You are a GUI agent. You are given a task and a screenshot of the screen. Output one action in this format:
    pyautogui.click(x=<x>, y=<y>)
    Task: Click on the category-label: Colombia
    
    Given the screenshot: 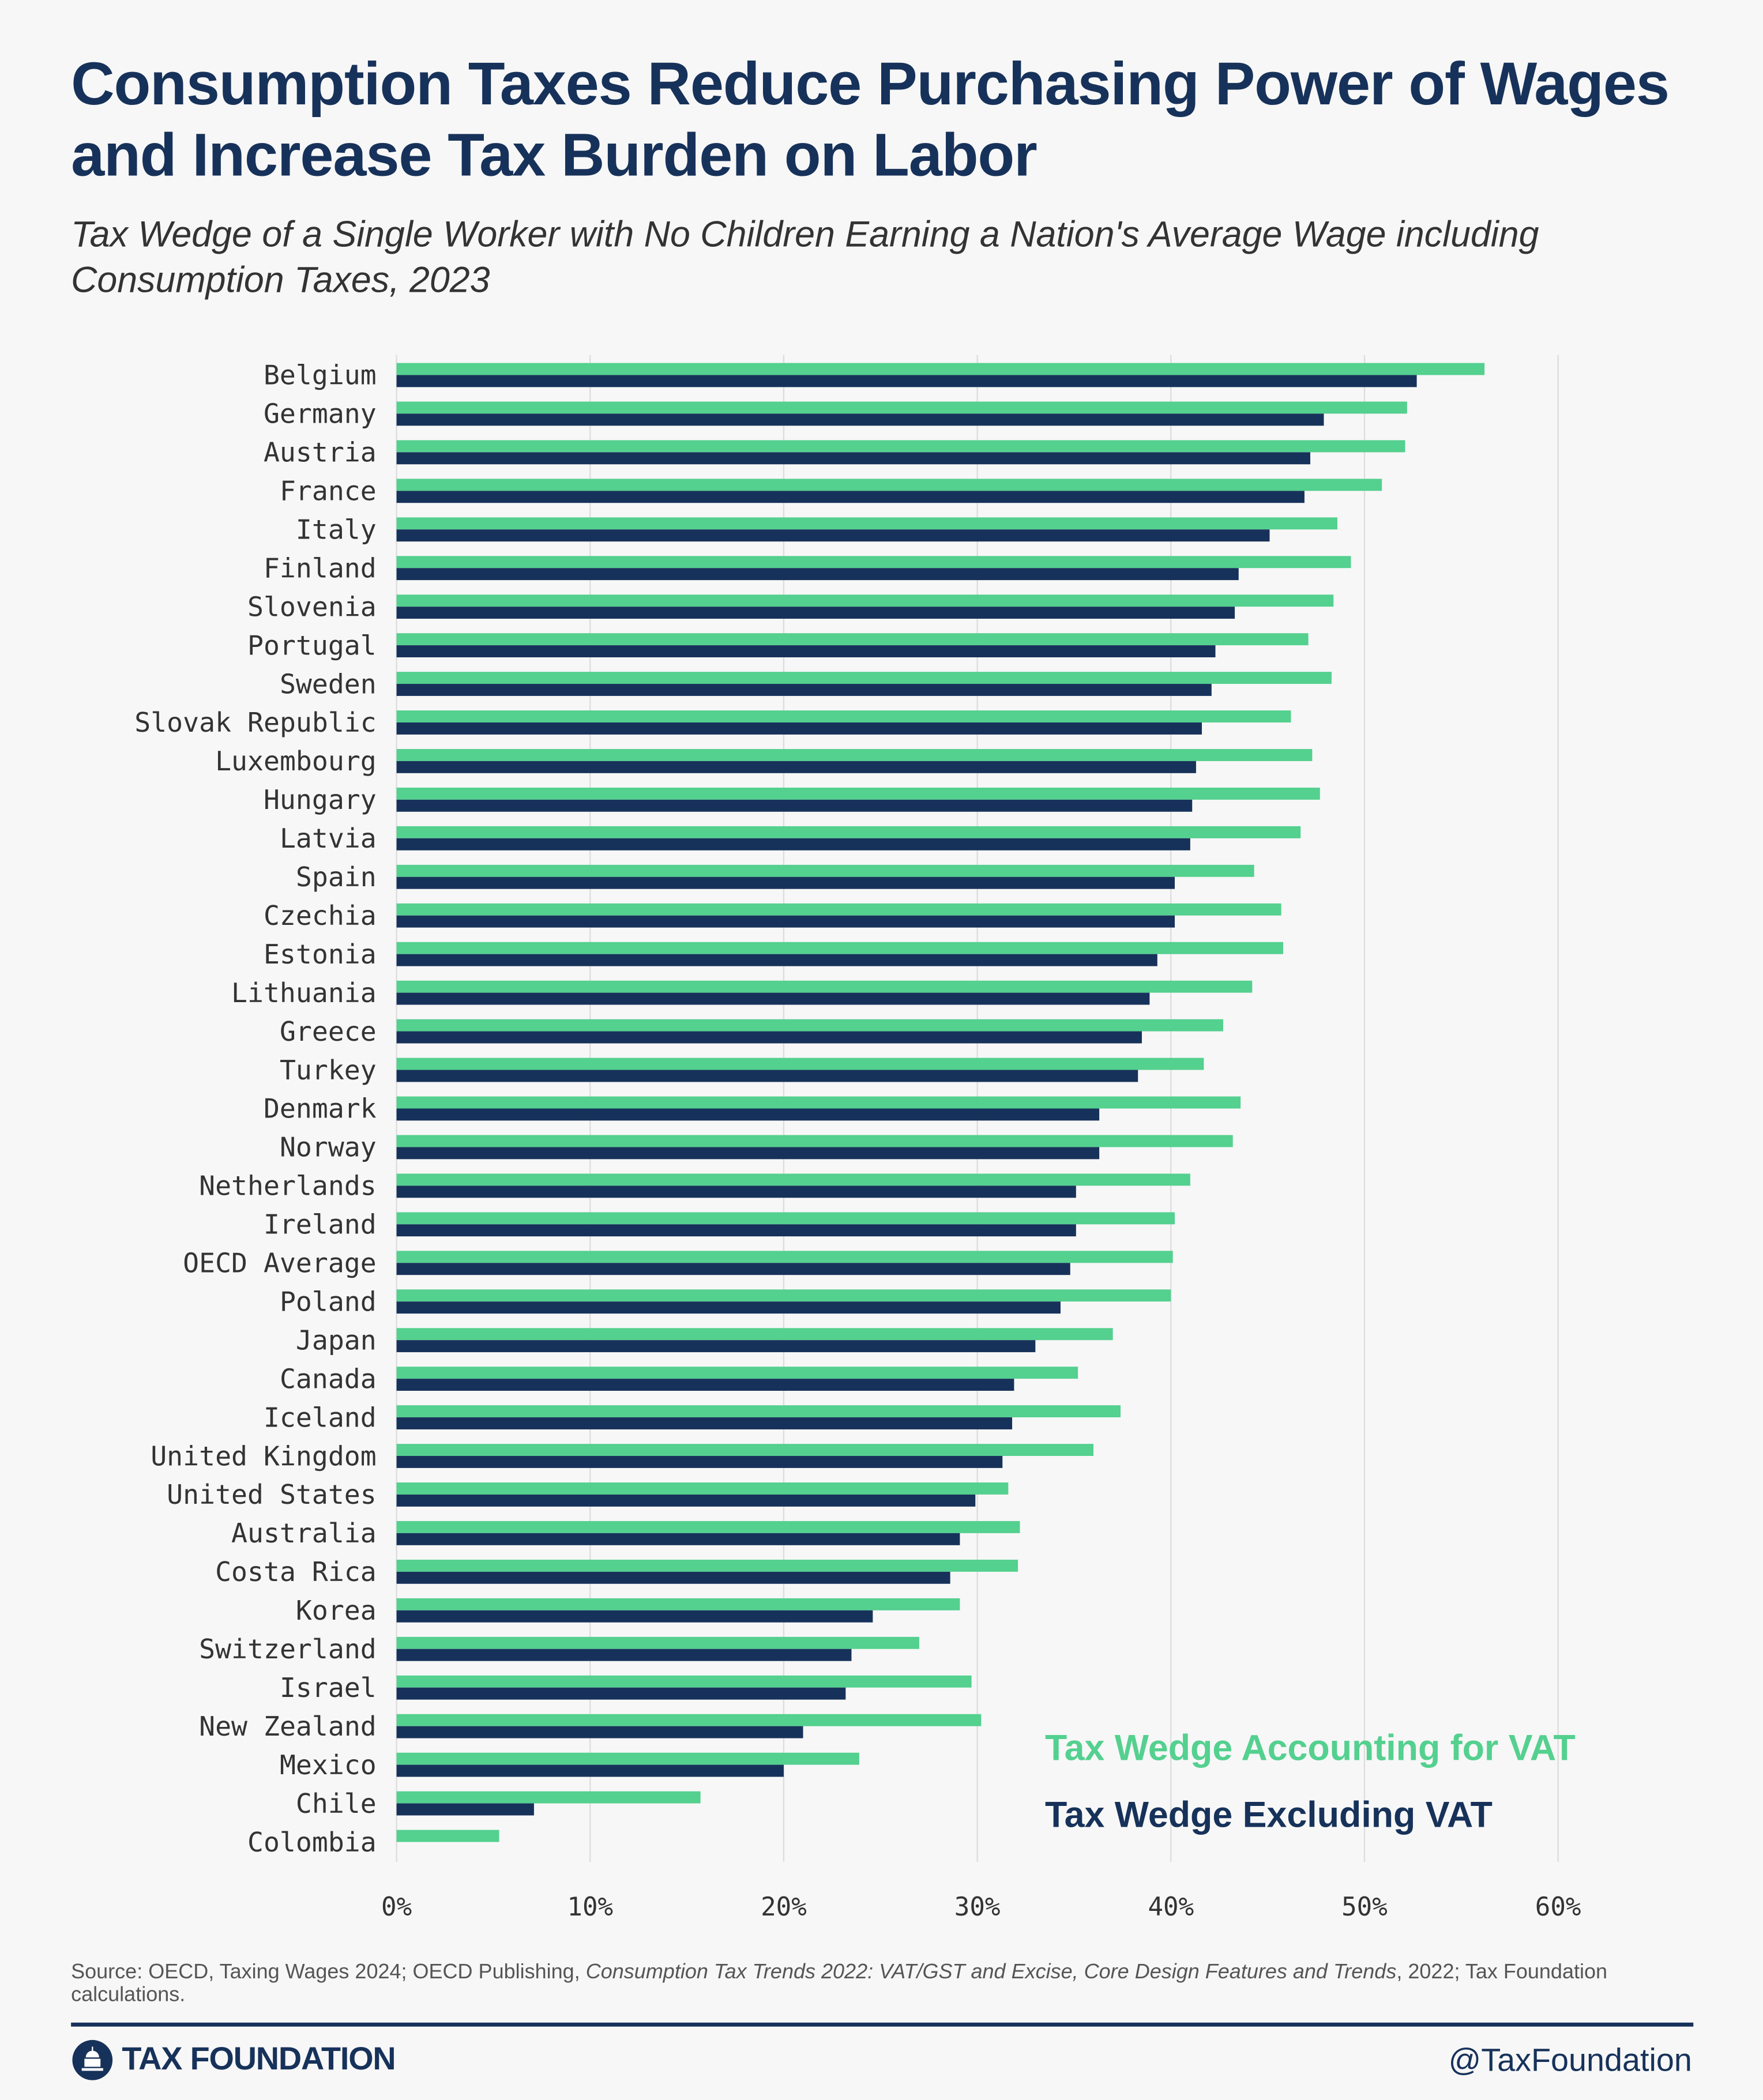 What is the action you would take?
    pyautogui.click(x=312, y=1842)
    